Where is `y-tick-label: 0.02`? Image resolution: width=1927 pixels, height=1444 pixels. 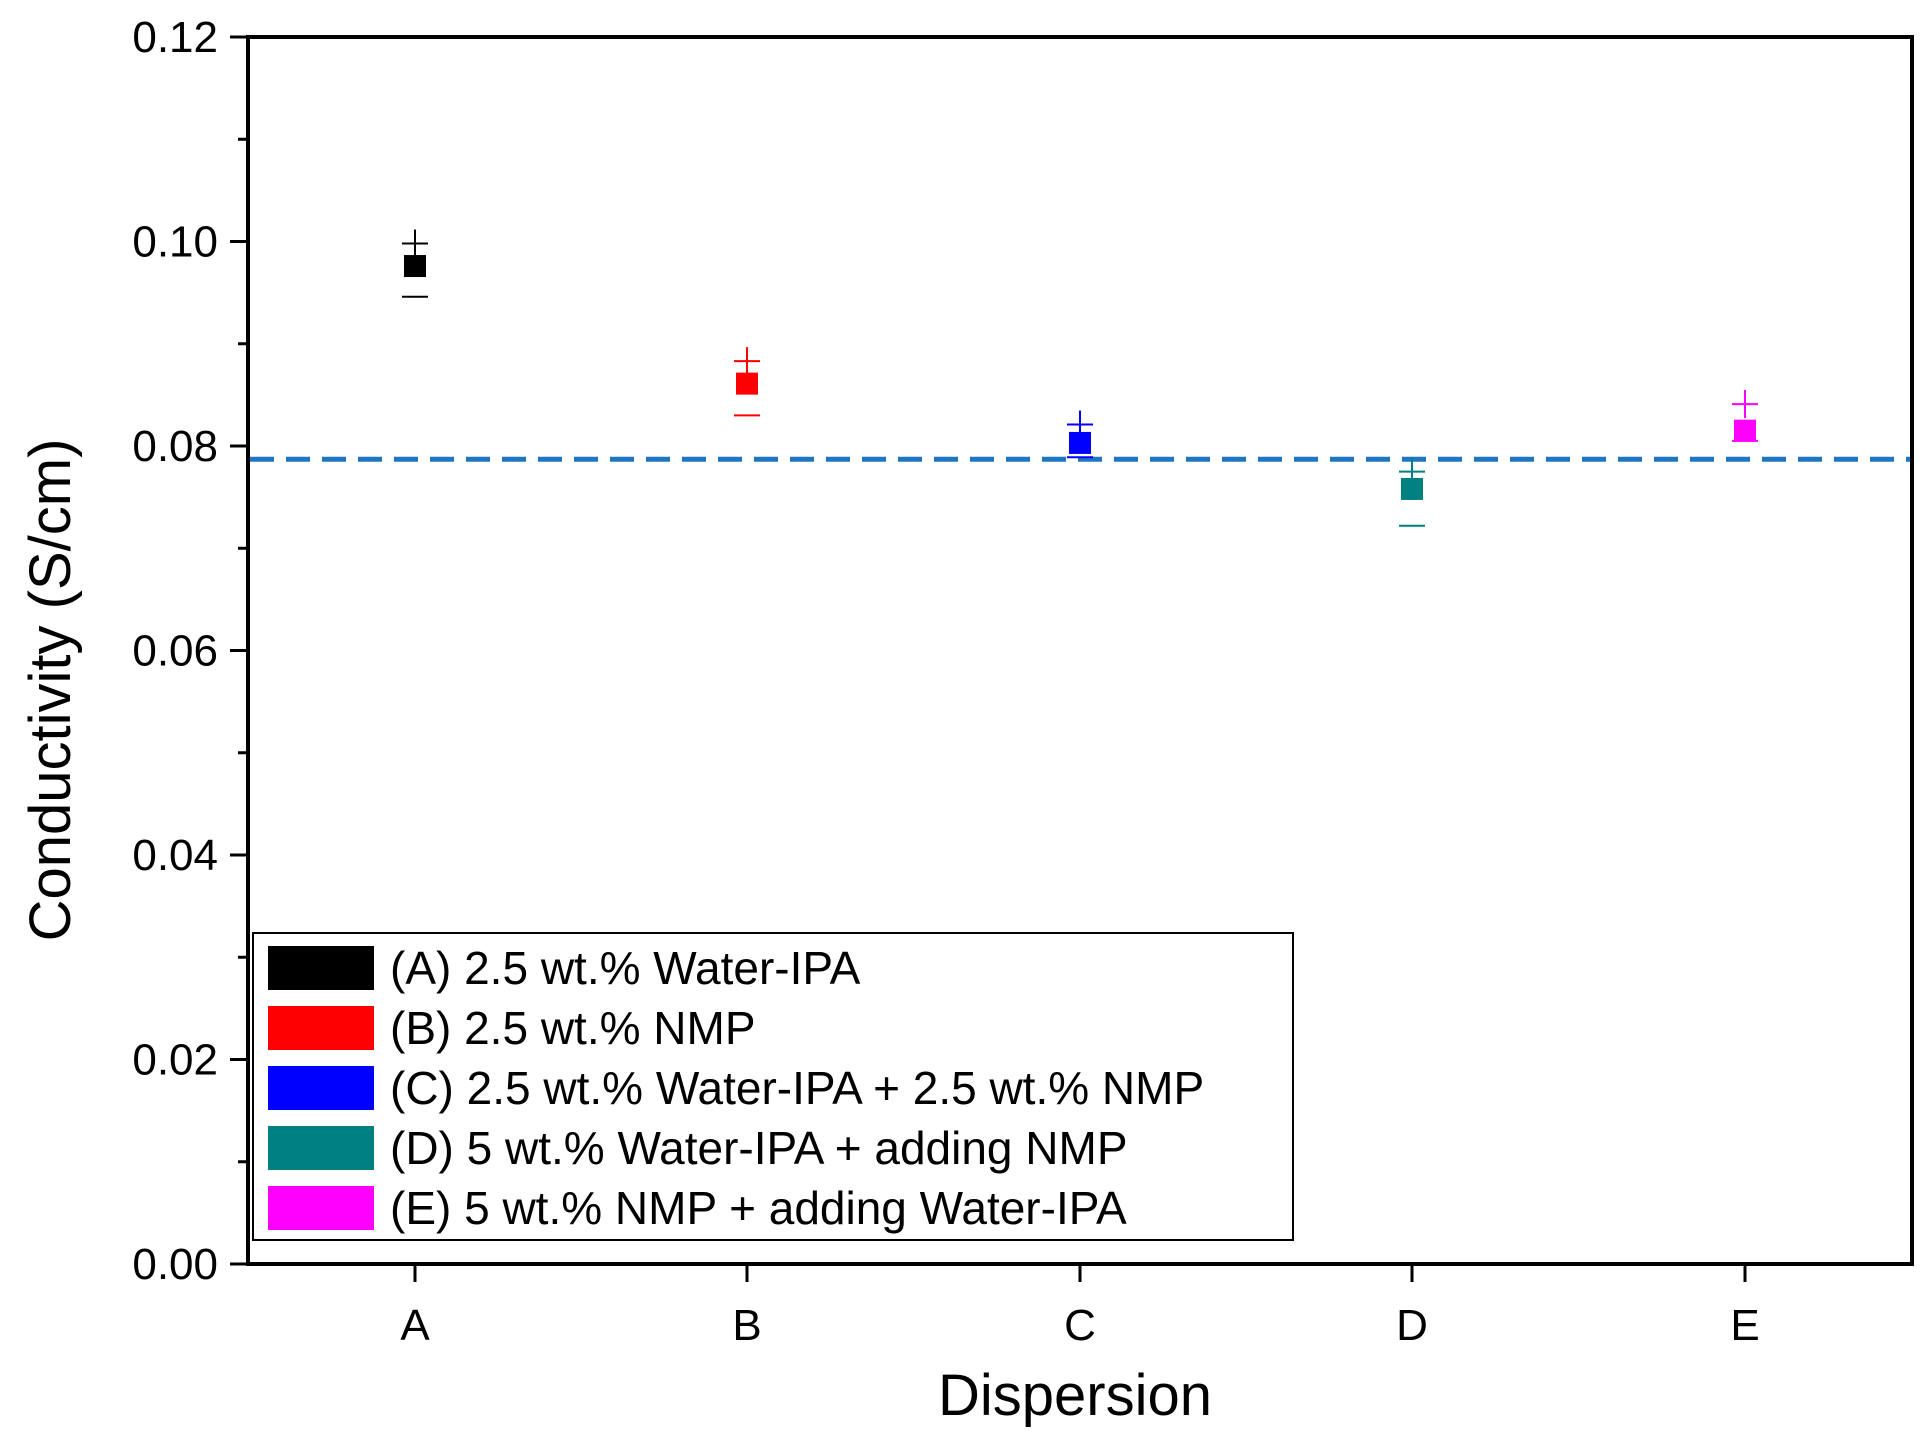
y-tick-label: 0.02 is located at coordinates (175, 1060).